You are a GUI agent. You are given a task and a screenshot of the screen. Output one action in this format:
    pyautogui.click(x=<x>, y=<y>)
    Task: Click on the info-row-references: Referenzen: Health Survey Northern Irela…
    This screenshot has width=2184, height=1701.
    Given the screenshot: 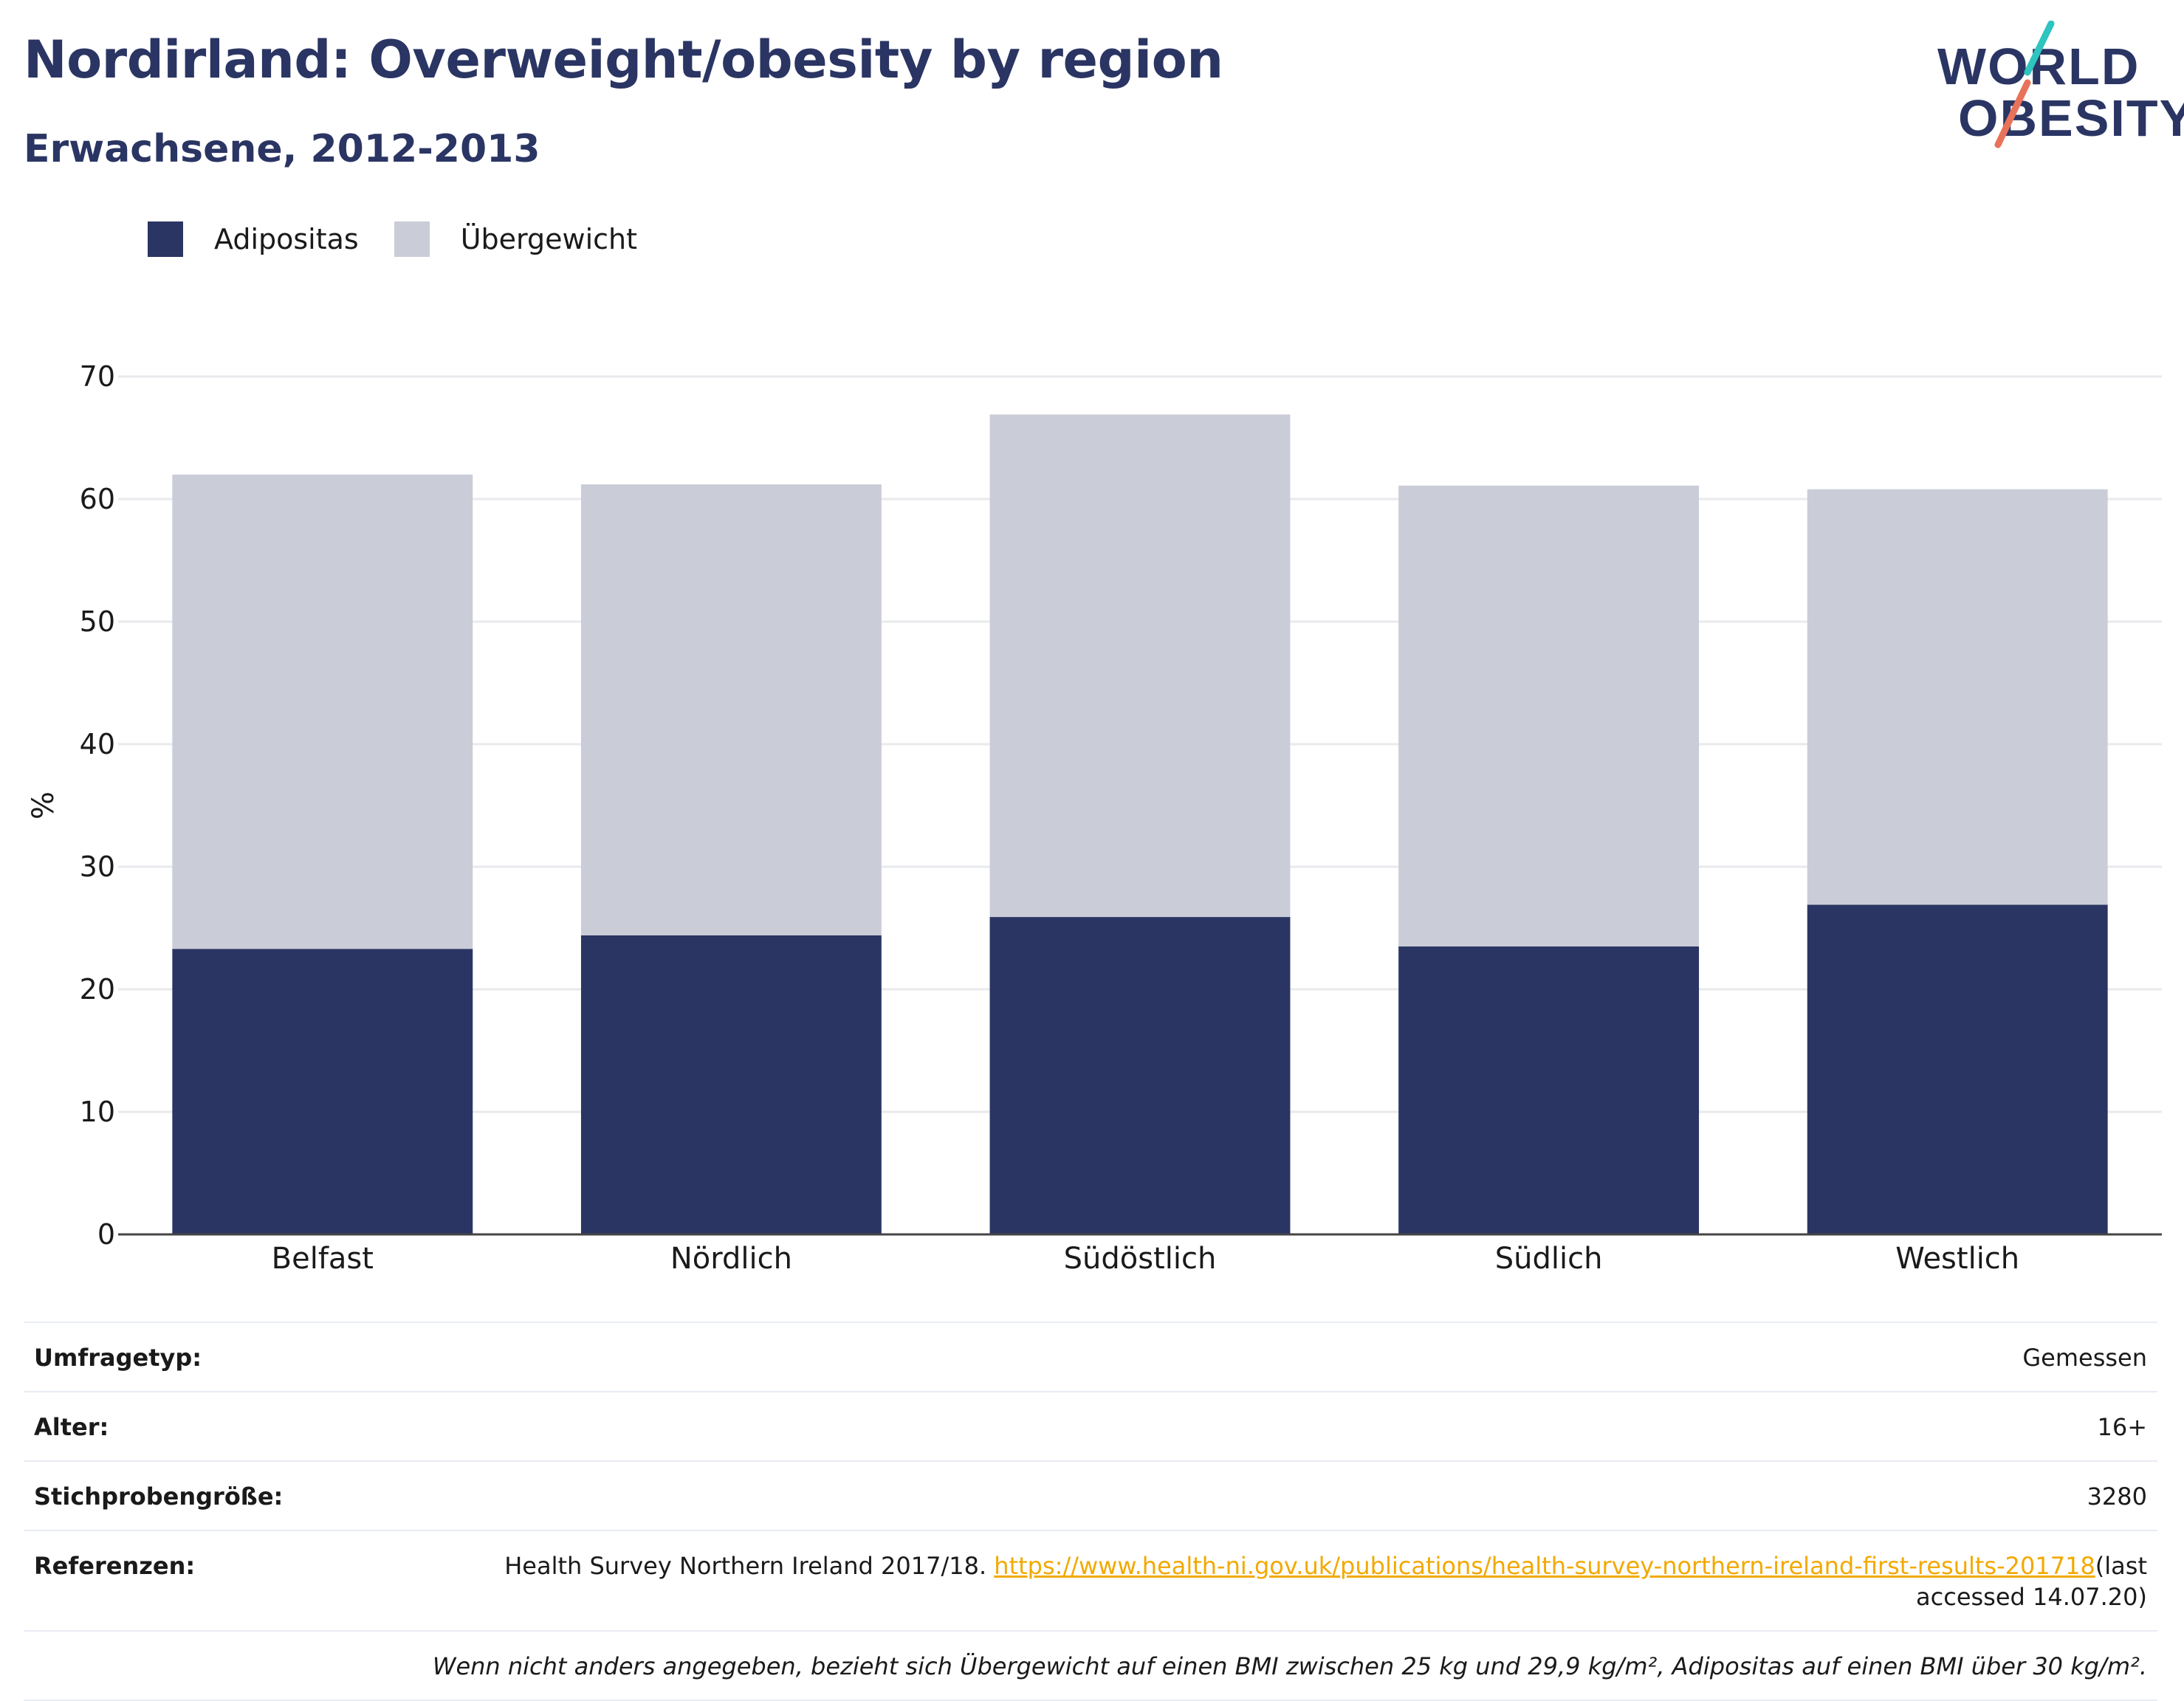 What is the action you would take?
    pyautogui.click(x=1090, y=1580)
    